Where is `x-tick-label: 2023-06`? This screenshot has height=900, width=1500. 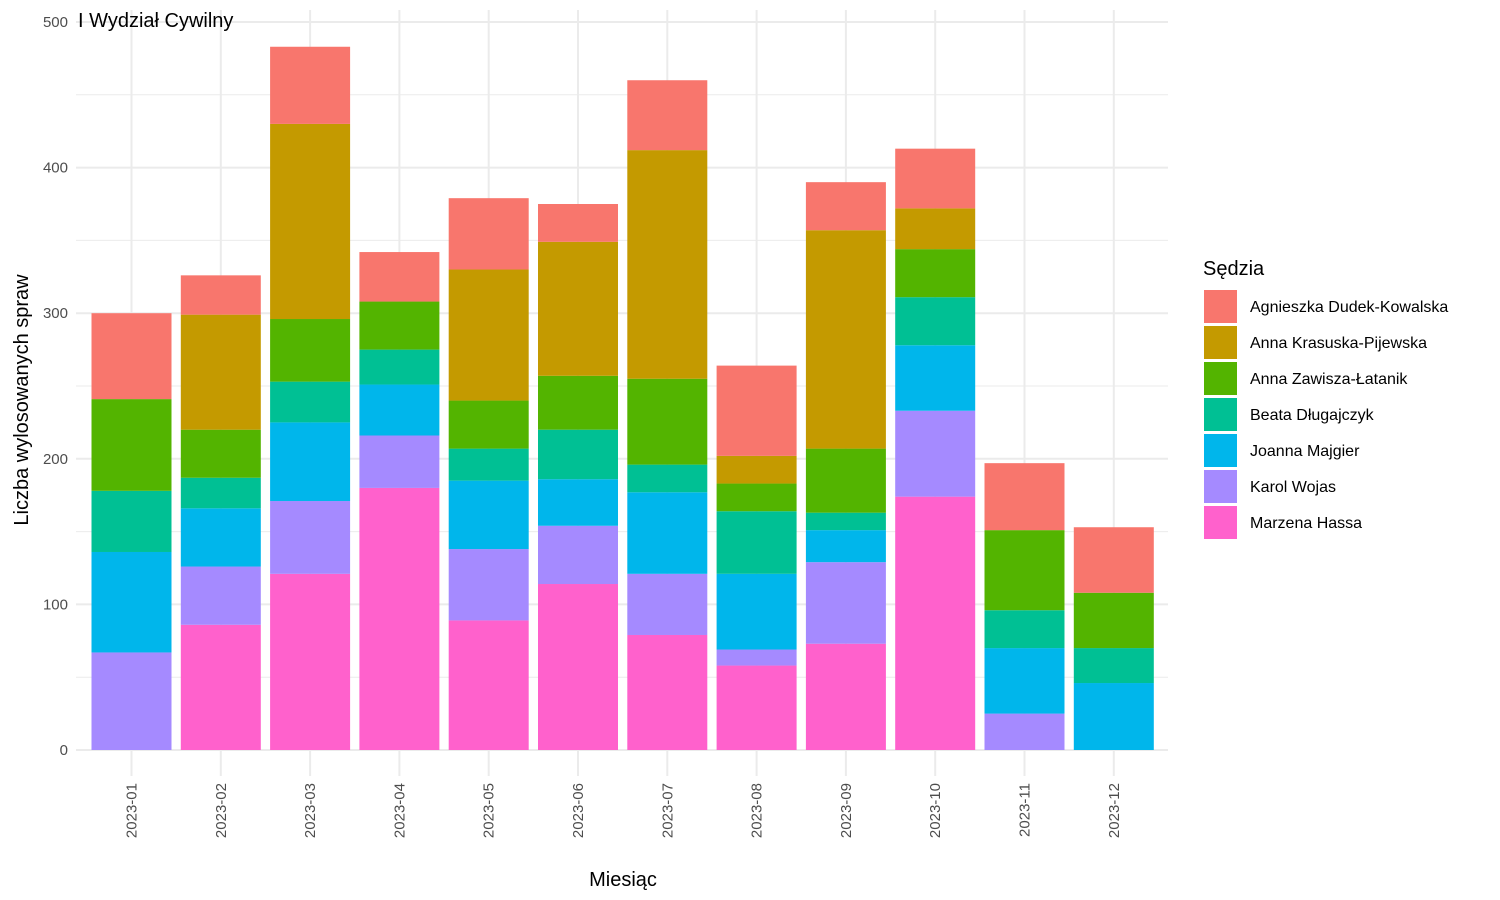 x-tick-label: 2023-06 is located at coordinates (578, 810).